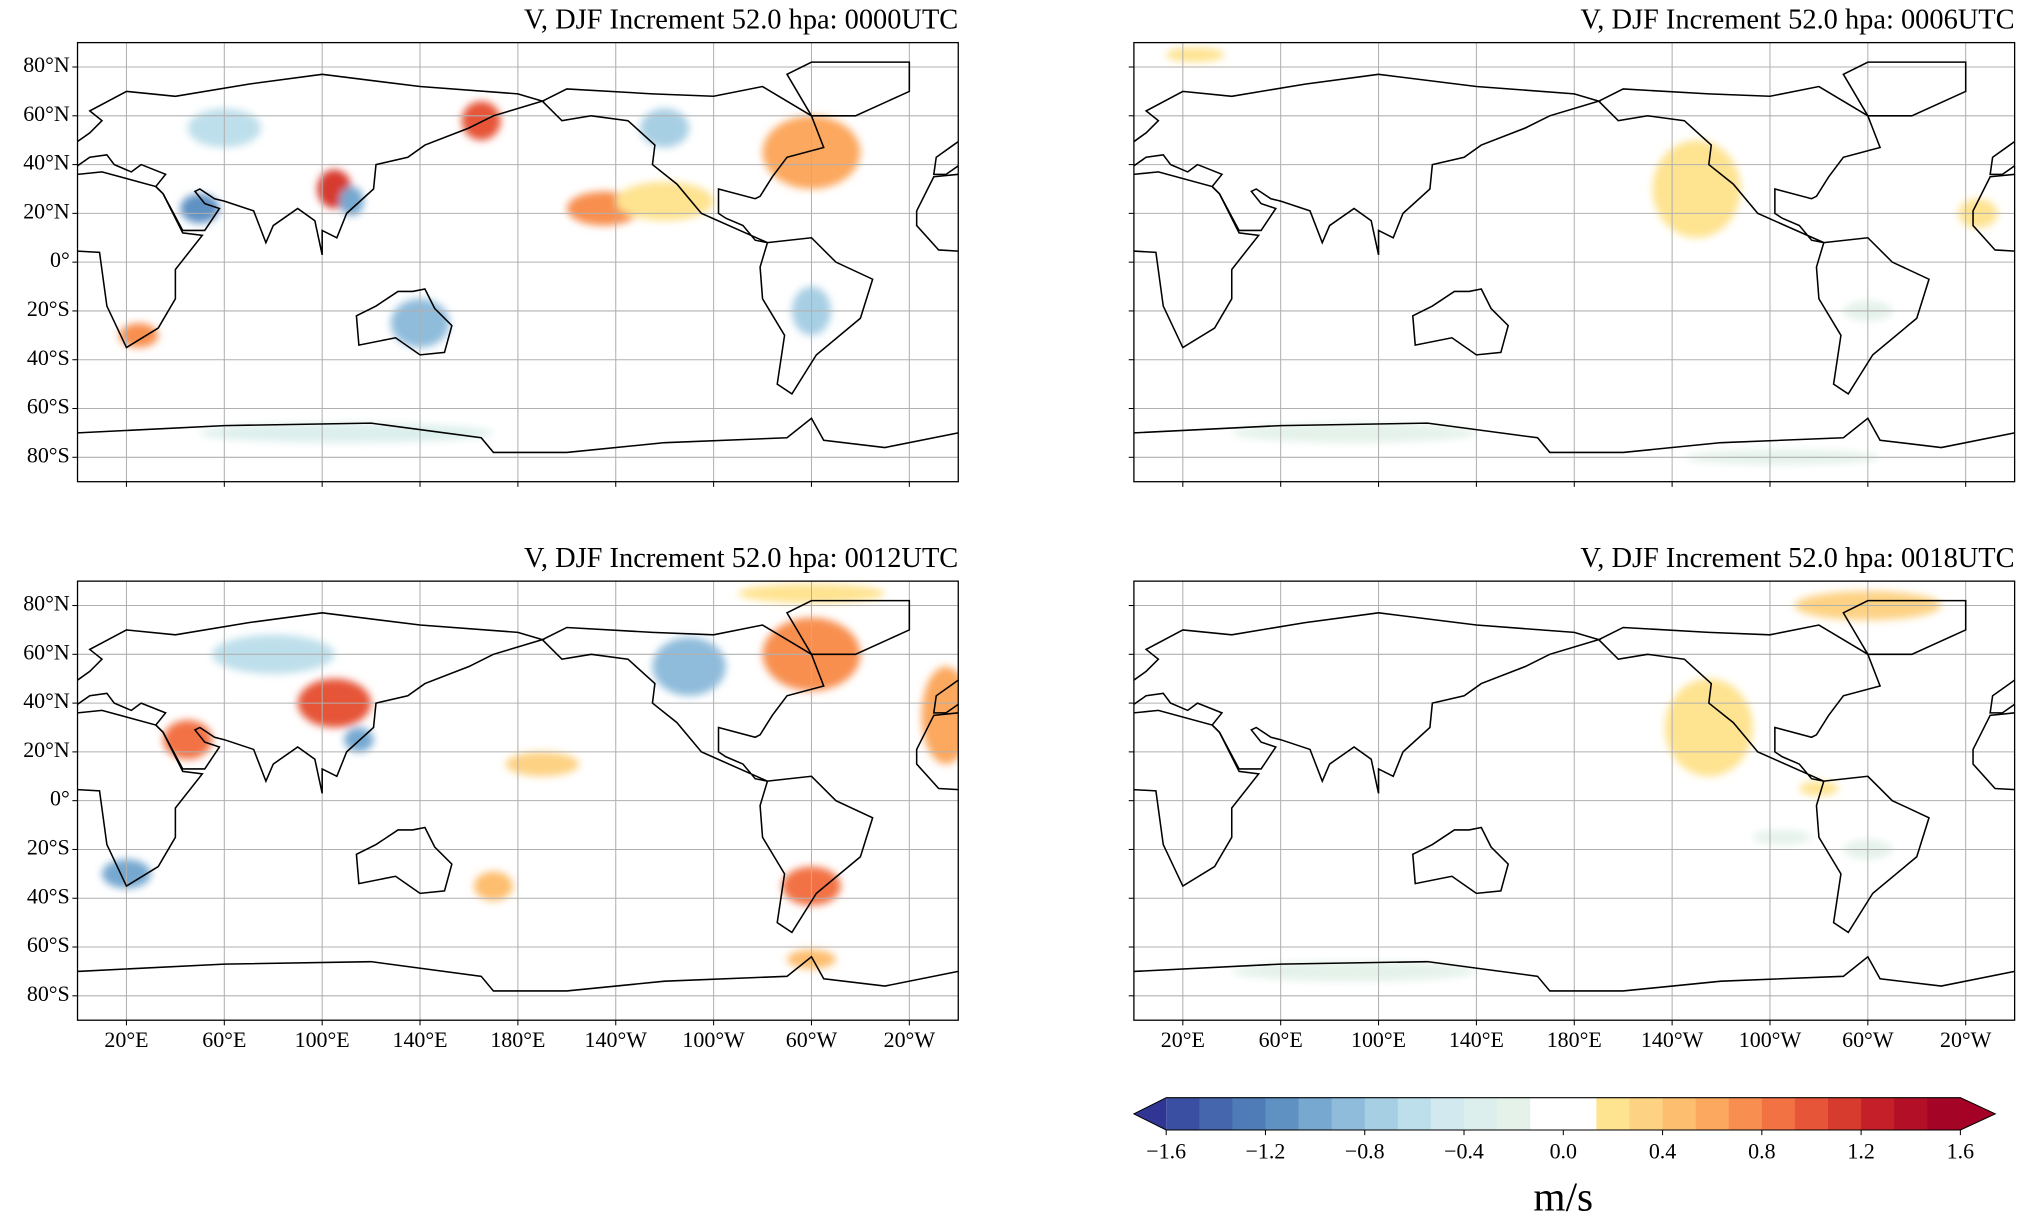  I want to click on y-tick-label: 0°, so click(60, 798).